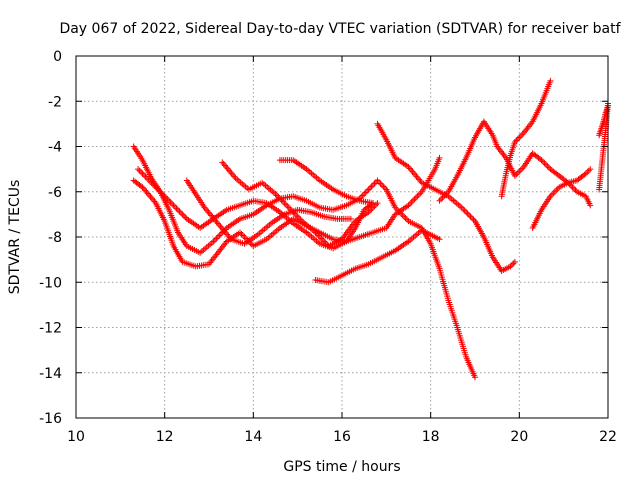  Describe the element at coordinates (55, 238) in the screenshot. I see `y-tick-label: -8` at that location.